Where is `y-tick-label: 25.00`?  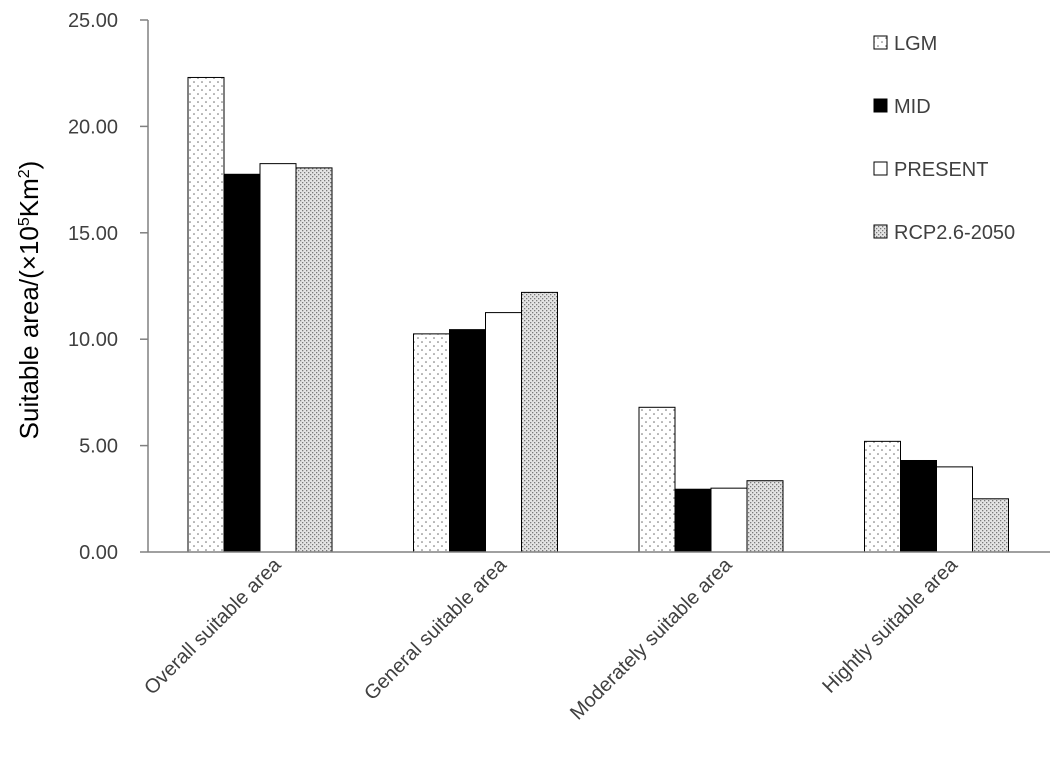
y-tick-label: 25.00 is located at coordinates (93, 21).